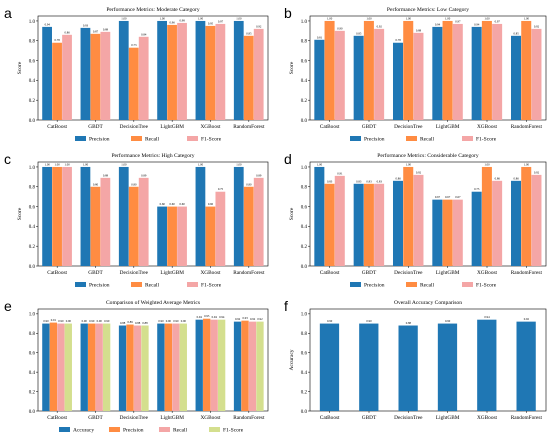  What do you see at coordinates (330, 127) in the screenshot?
I see `x-tick-label: CatBoost` at bounding box center [330, 127].